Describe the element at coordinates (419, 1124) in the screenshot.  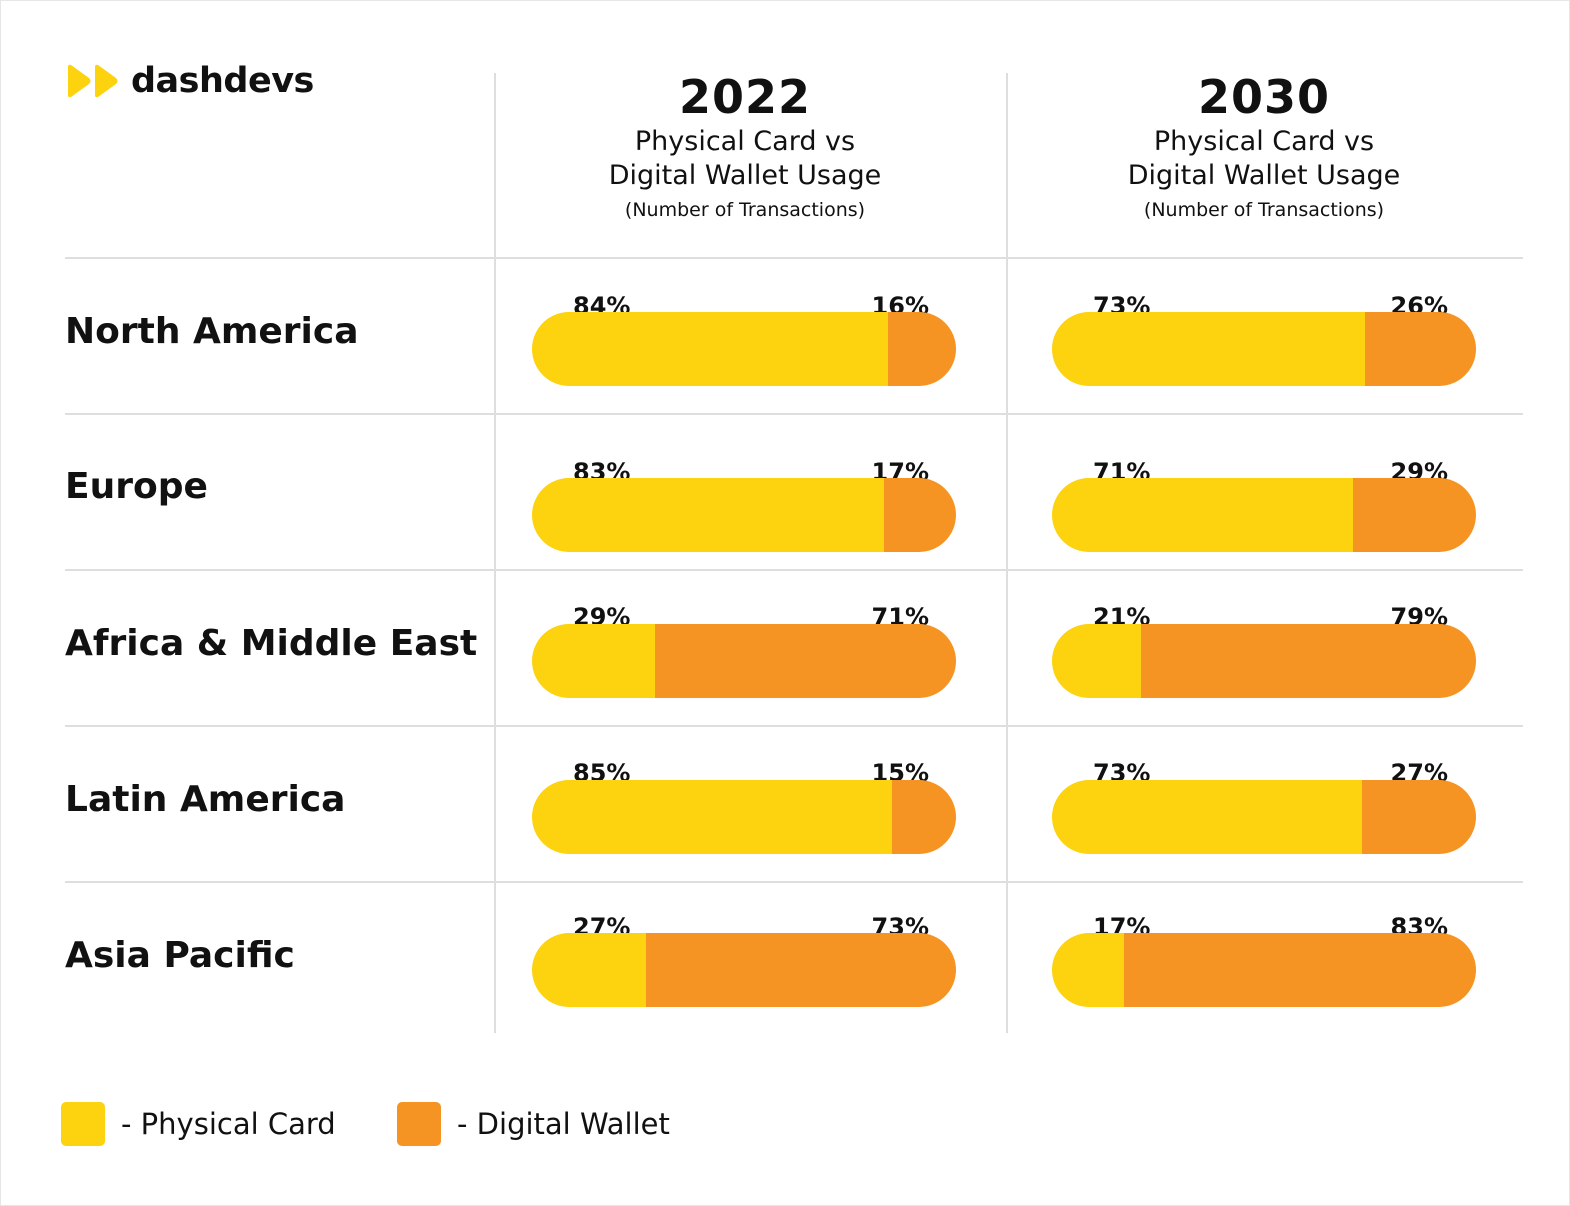
I see `legend-swatch-digital` at that location.